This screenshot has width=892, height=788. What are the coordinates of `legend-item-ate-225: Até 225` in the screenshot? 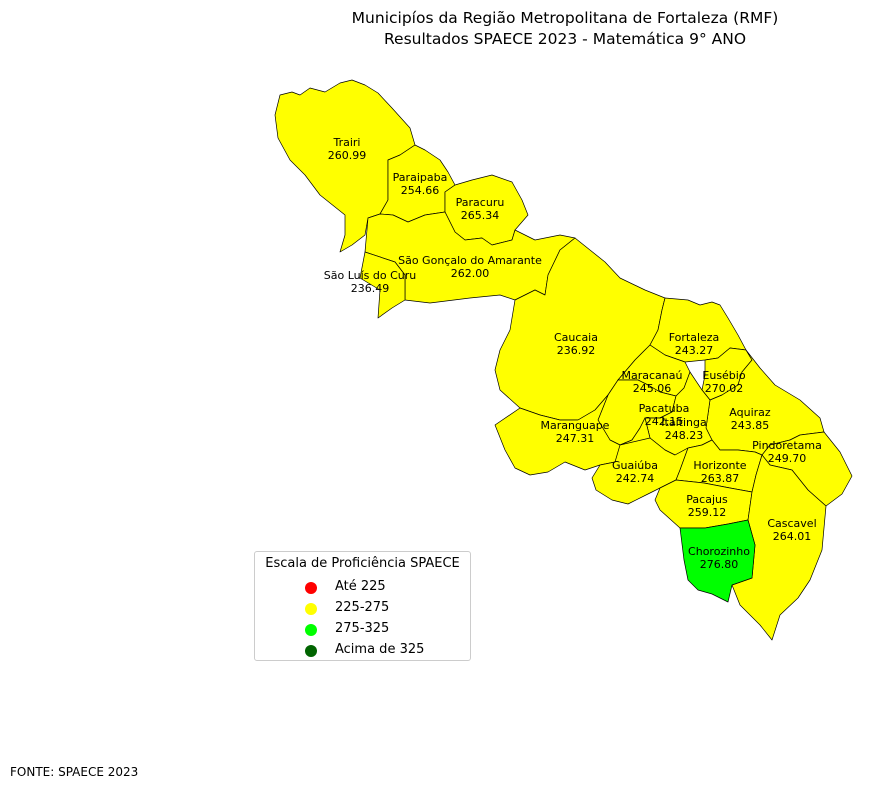 It's located at (362, 588).